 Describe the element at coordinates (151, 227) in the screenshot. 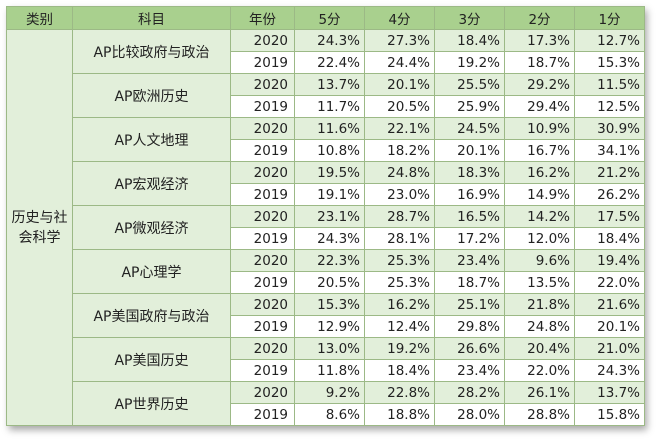

I see `subject-cell: AP微观经济` at that location.